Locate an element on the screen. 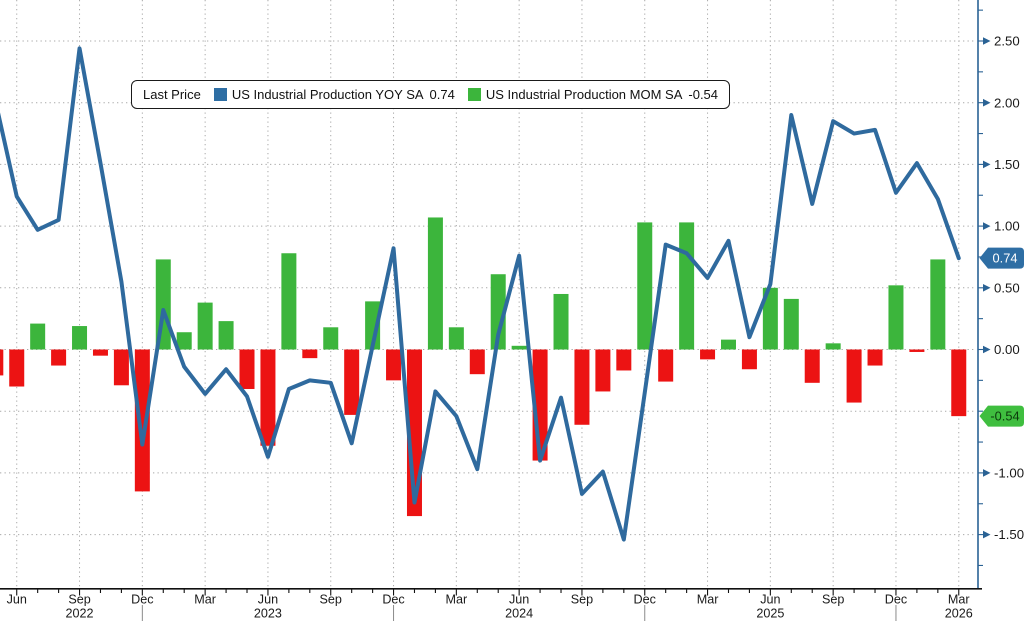  legend-label-mom: US Industrial Production MOM SA is located at coordinates (584, 94).